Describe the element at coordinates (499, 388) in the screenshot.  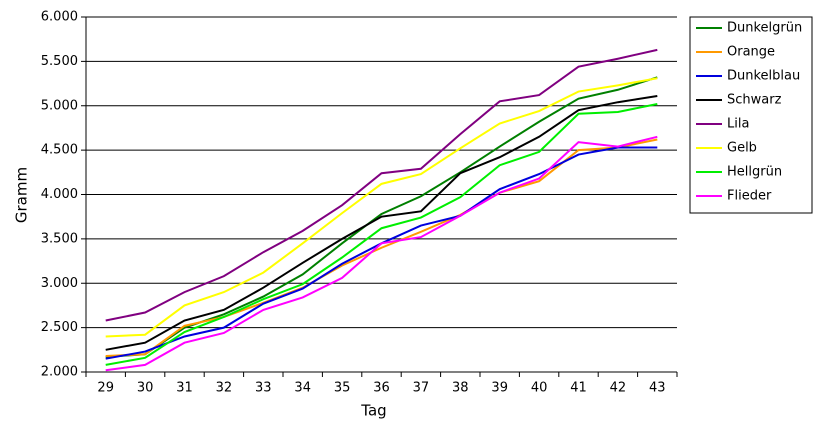
I see `x-tick-label: 39` at that location.